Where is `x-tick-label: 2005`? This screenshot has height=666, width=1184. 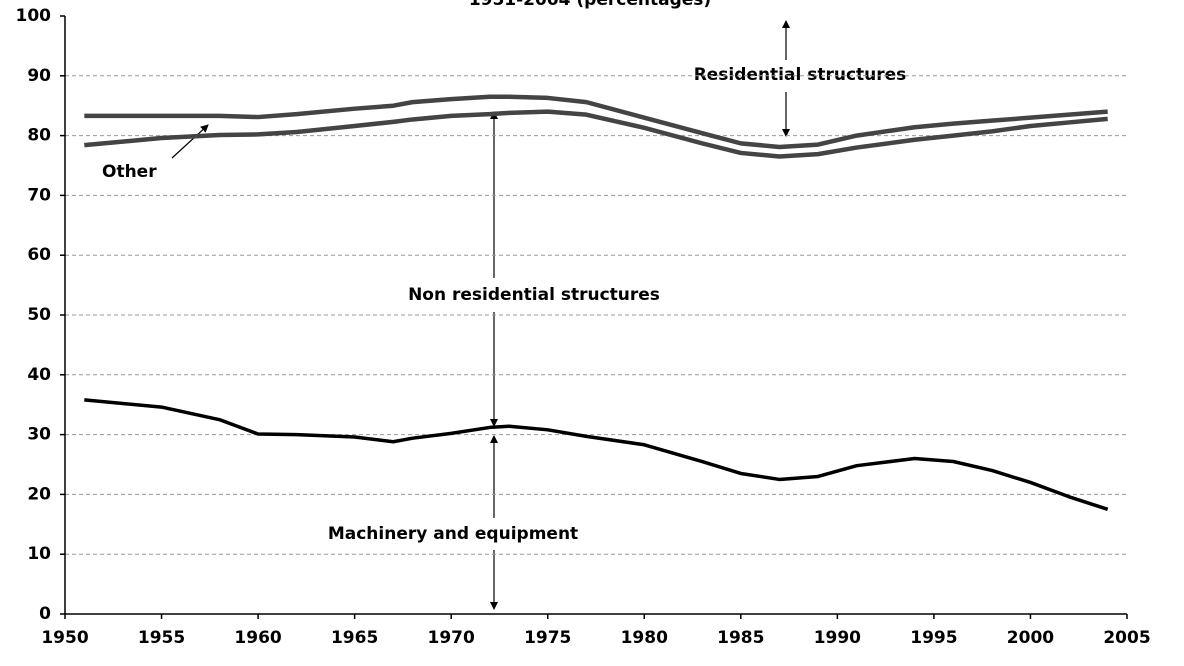 x-tick-label: 2005 is located at coordinates (1126, 638).